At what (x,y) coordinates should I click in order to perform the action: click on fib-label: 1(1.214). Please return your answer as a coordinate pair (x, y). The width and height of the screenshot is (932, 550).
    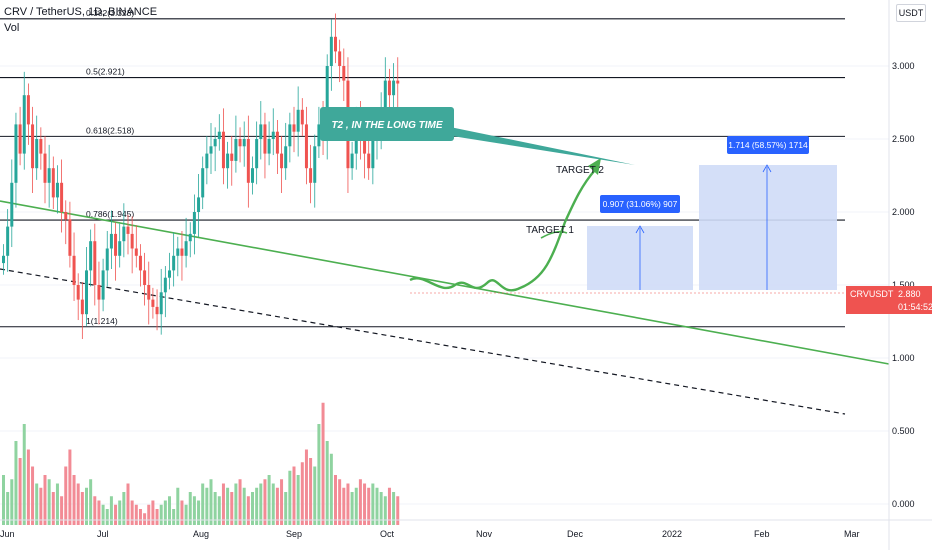
    Looking at the image, I should click on (102, 321).